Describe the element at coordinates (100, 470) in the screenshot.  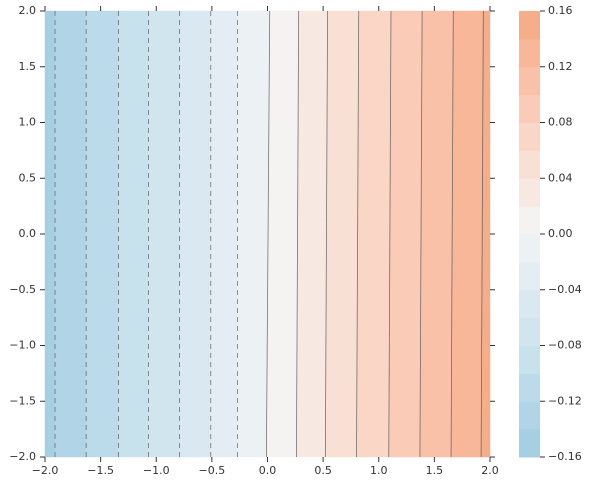
I see `x-tick-label: −1.5` at that location.